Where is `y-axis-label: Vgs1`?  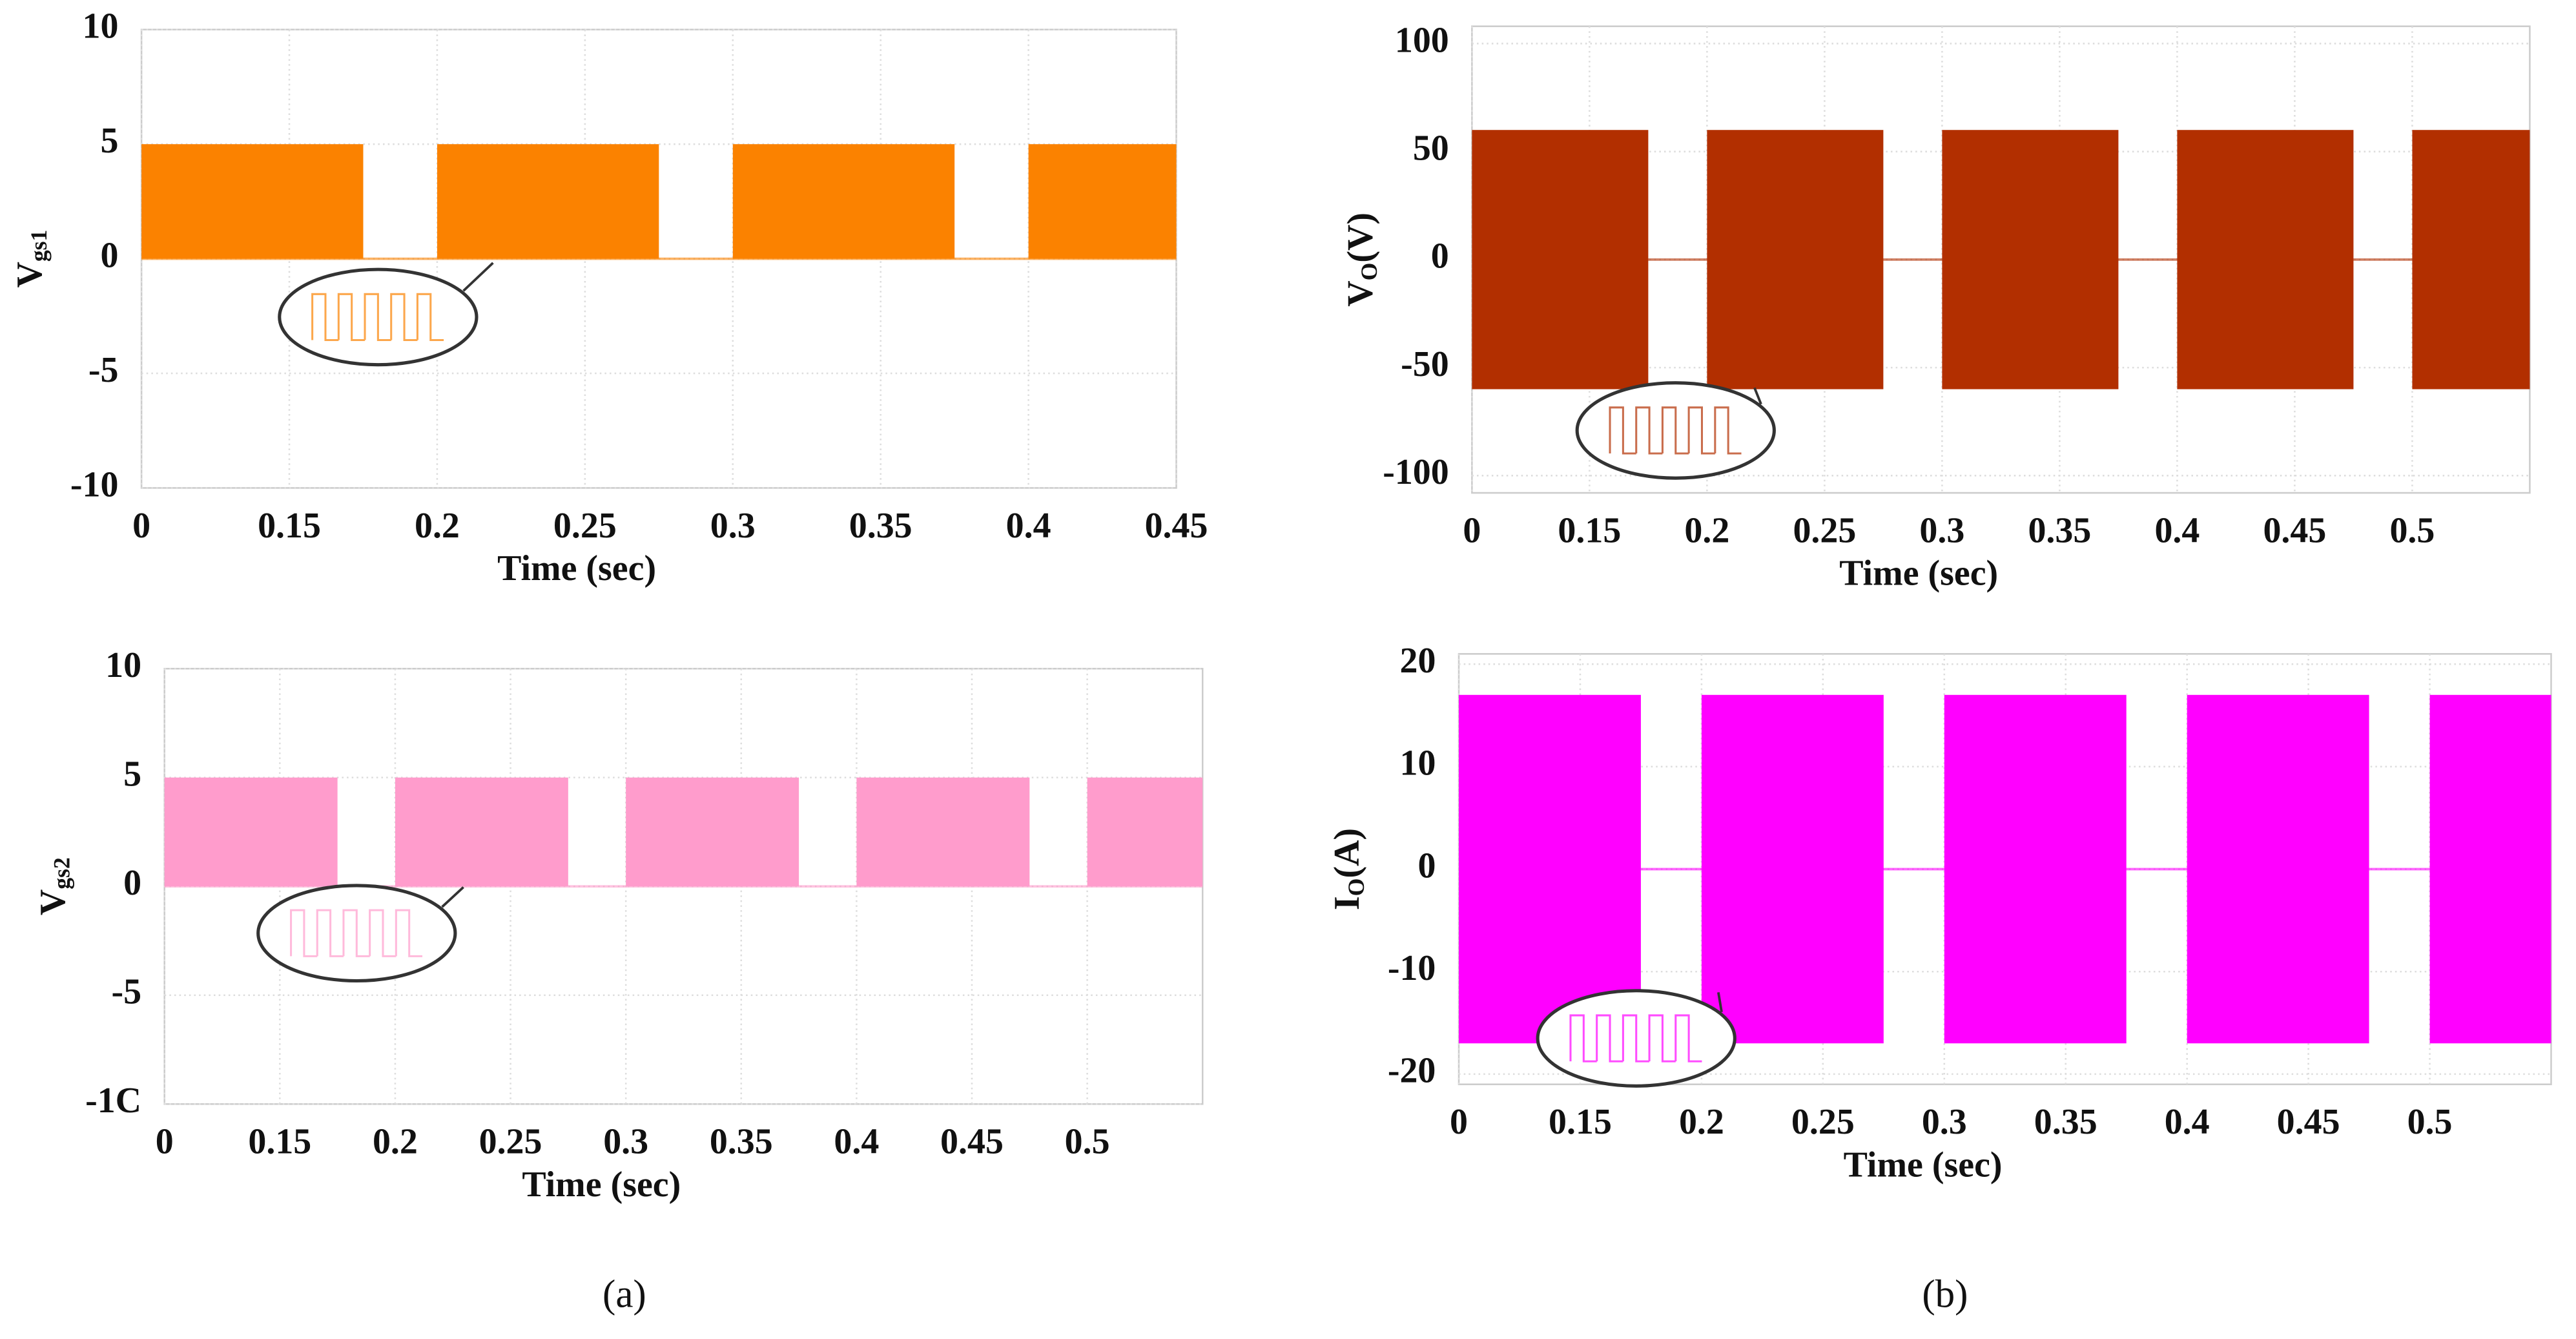 y-axis-label: Vgs1 is located at coordinates (31, 259).